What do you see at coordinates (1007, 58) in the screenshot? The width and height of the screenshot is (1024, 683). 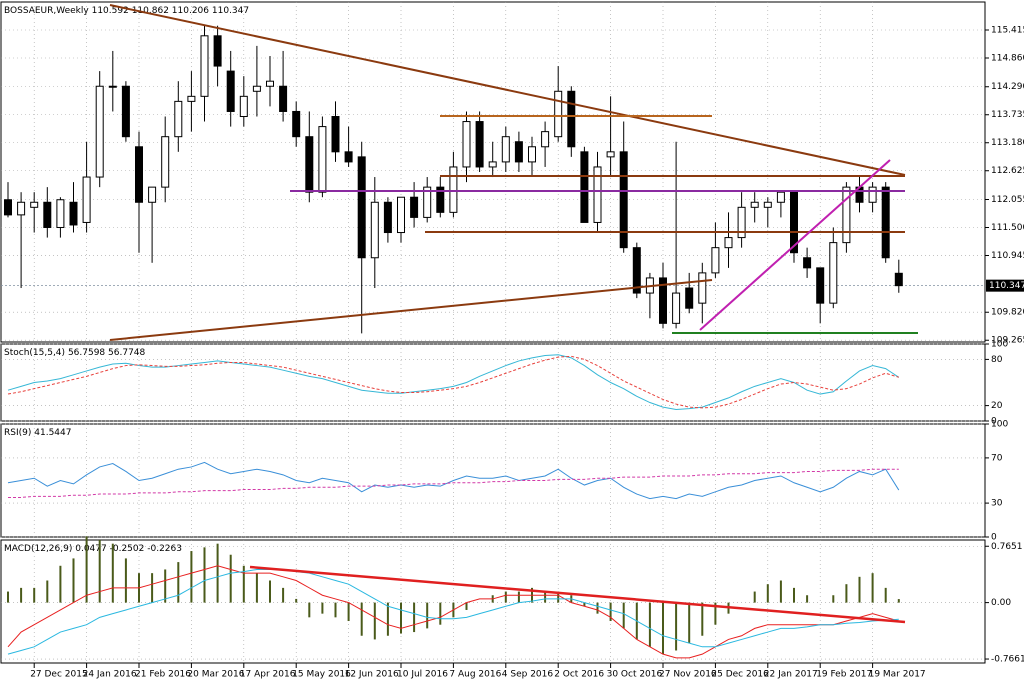 I see `y-tick-label: 114.860` at bounding box center [1007, 58].